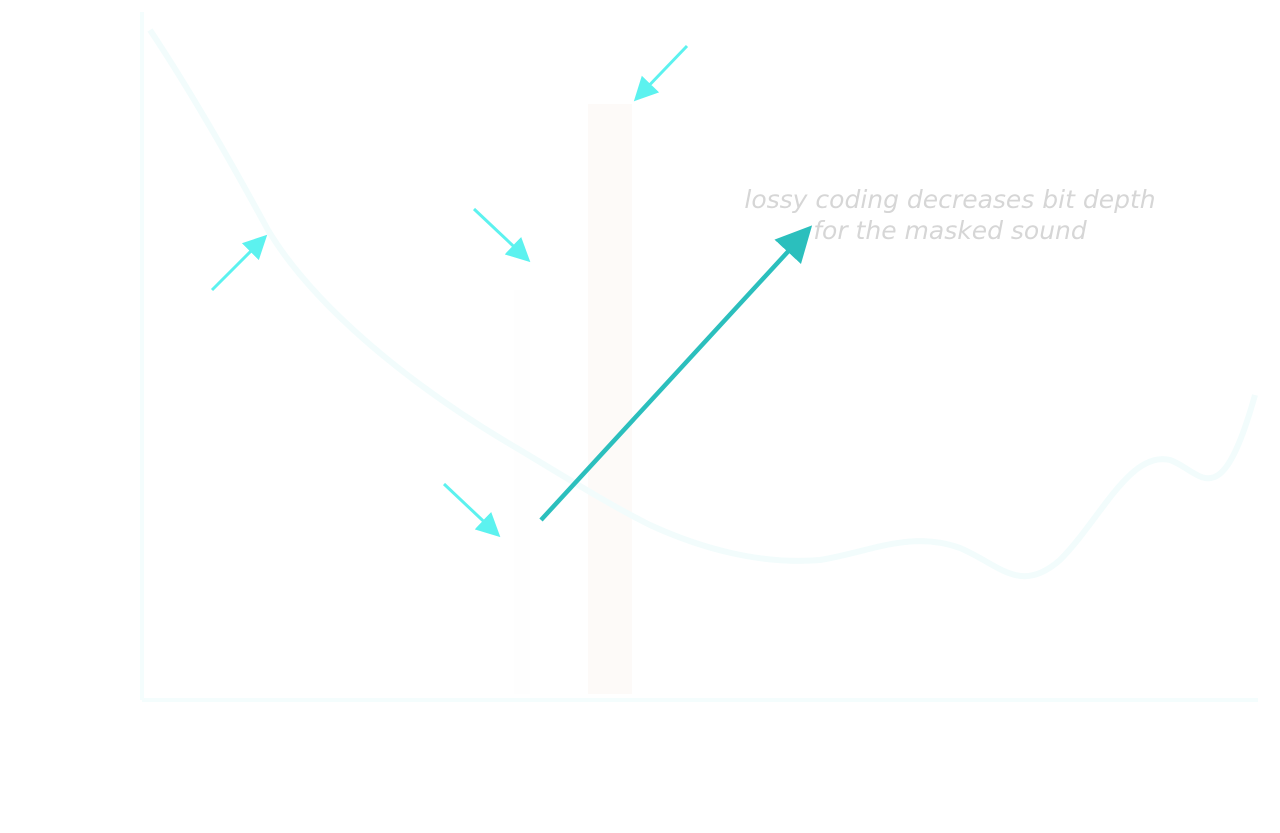 The height and width of the screenshot is (833, 1280). I want to click on pointer-arrow-middle, so click(501, 235).